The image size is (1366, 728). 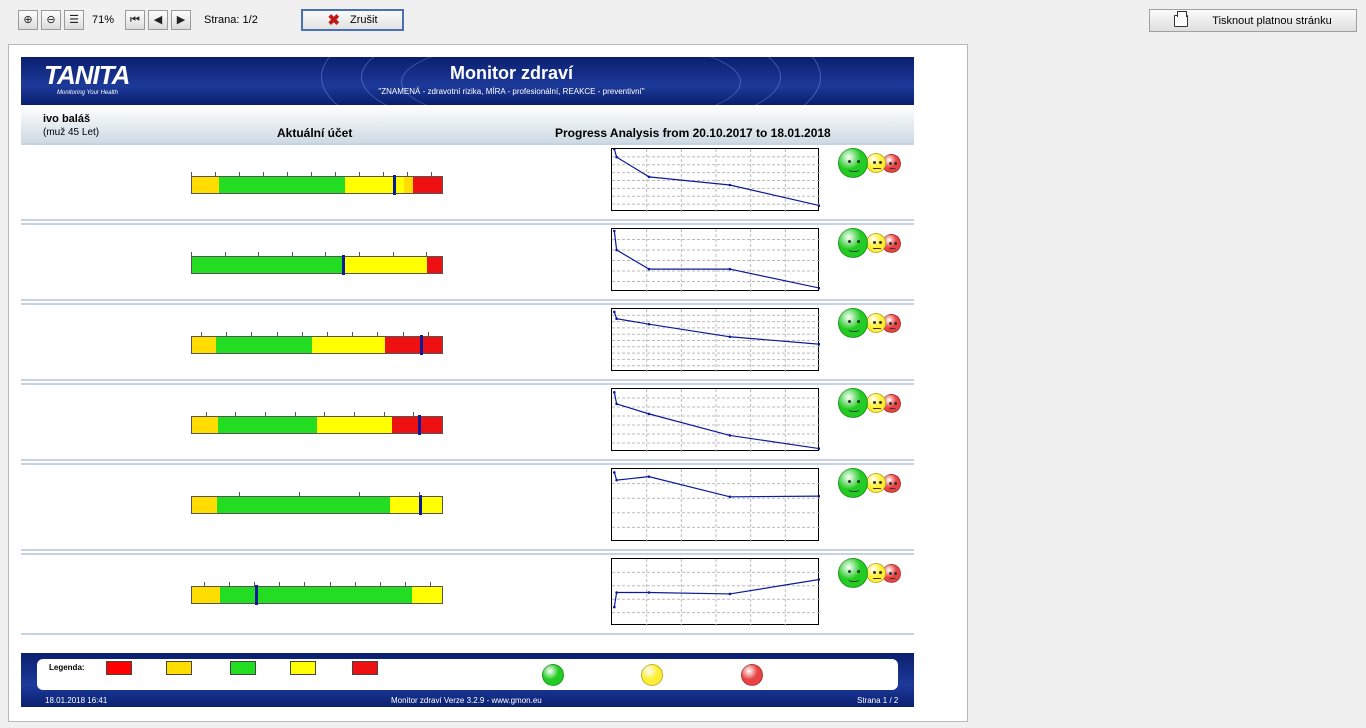 What do you see at coordinates (71, 132) in the screenshot?
I see `user-info: (muž 45 Let)` at bounding box center [71, 132].